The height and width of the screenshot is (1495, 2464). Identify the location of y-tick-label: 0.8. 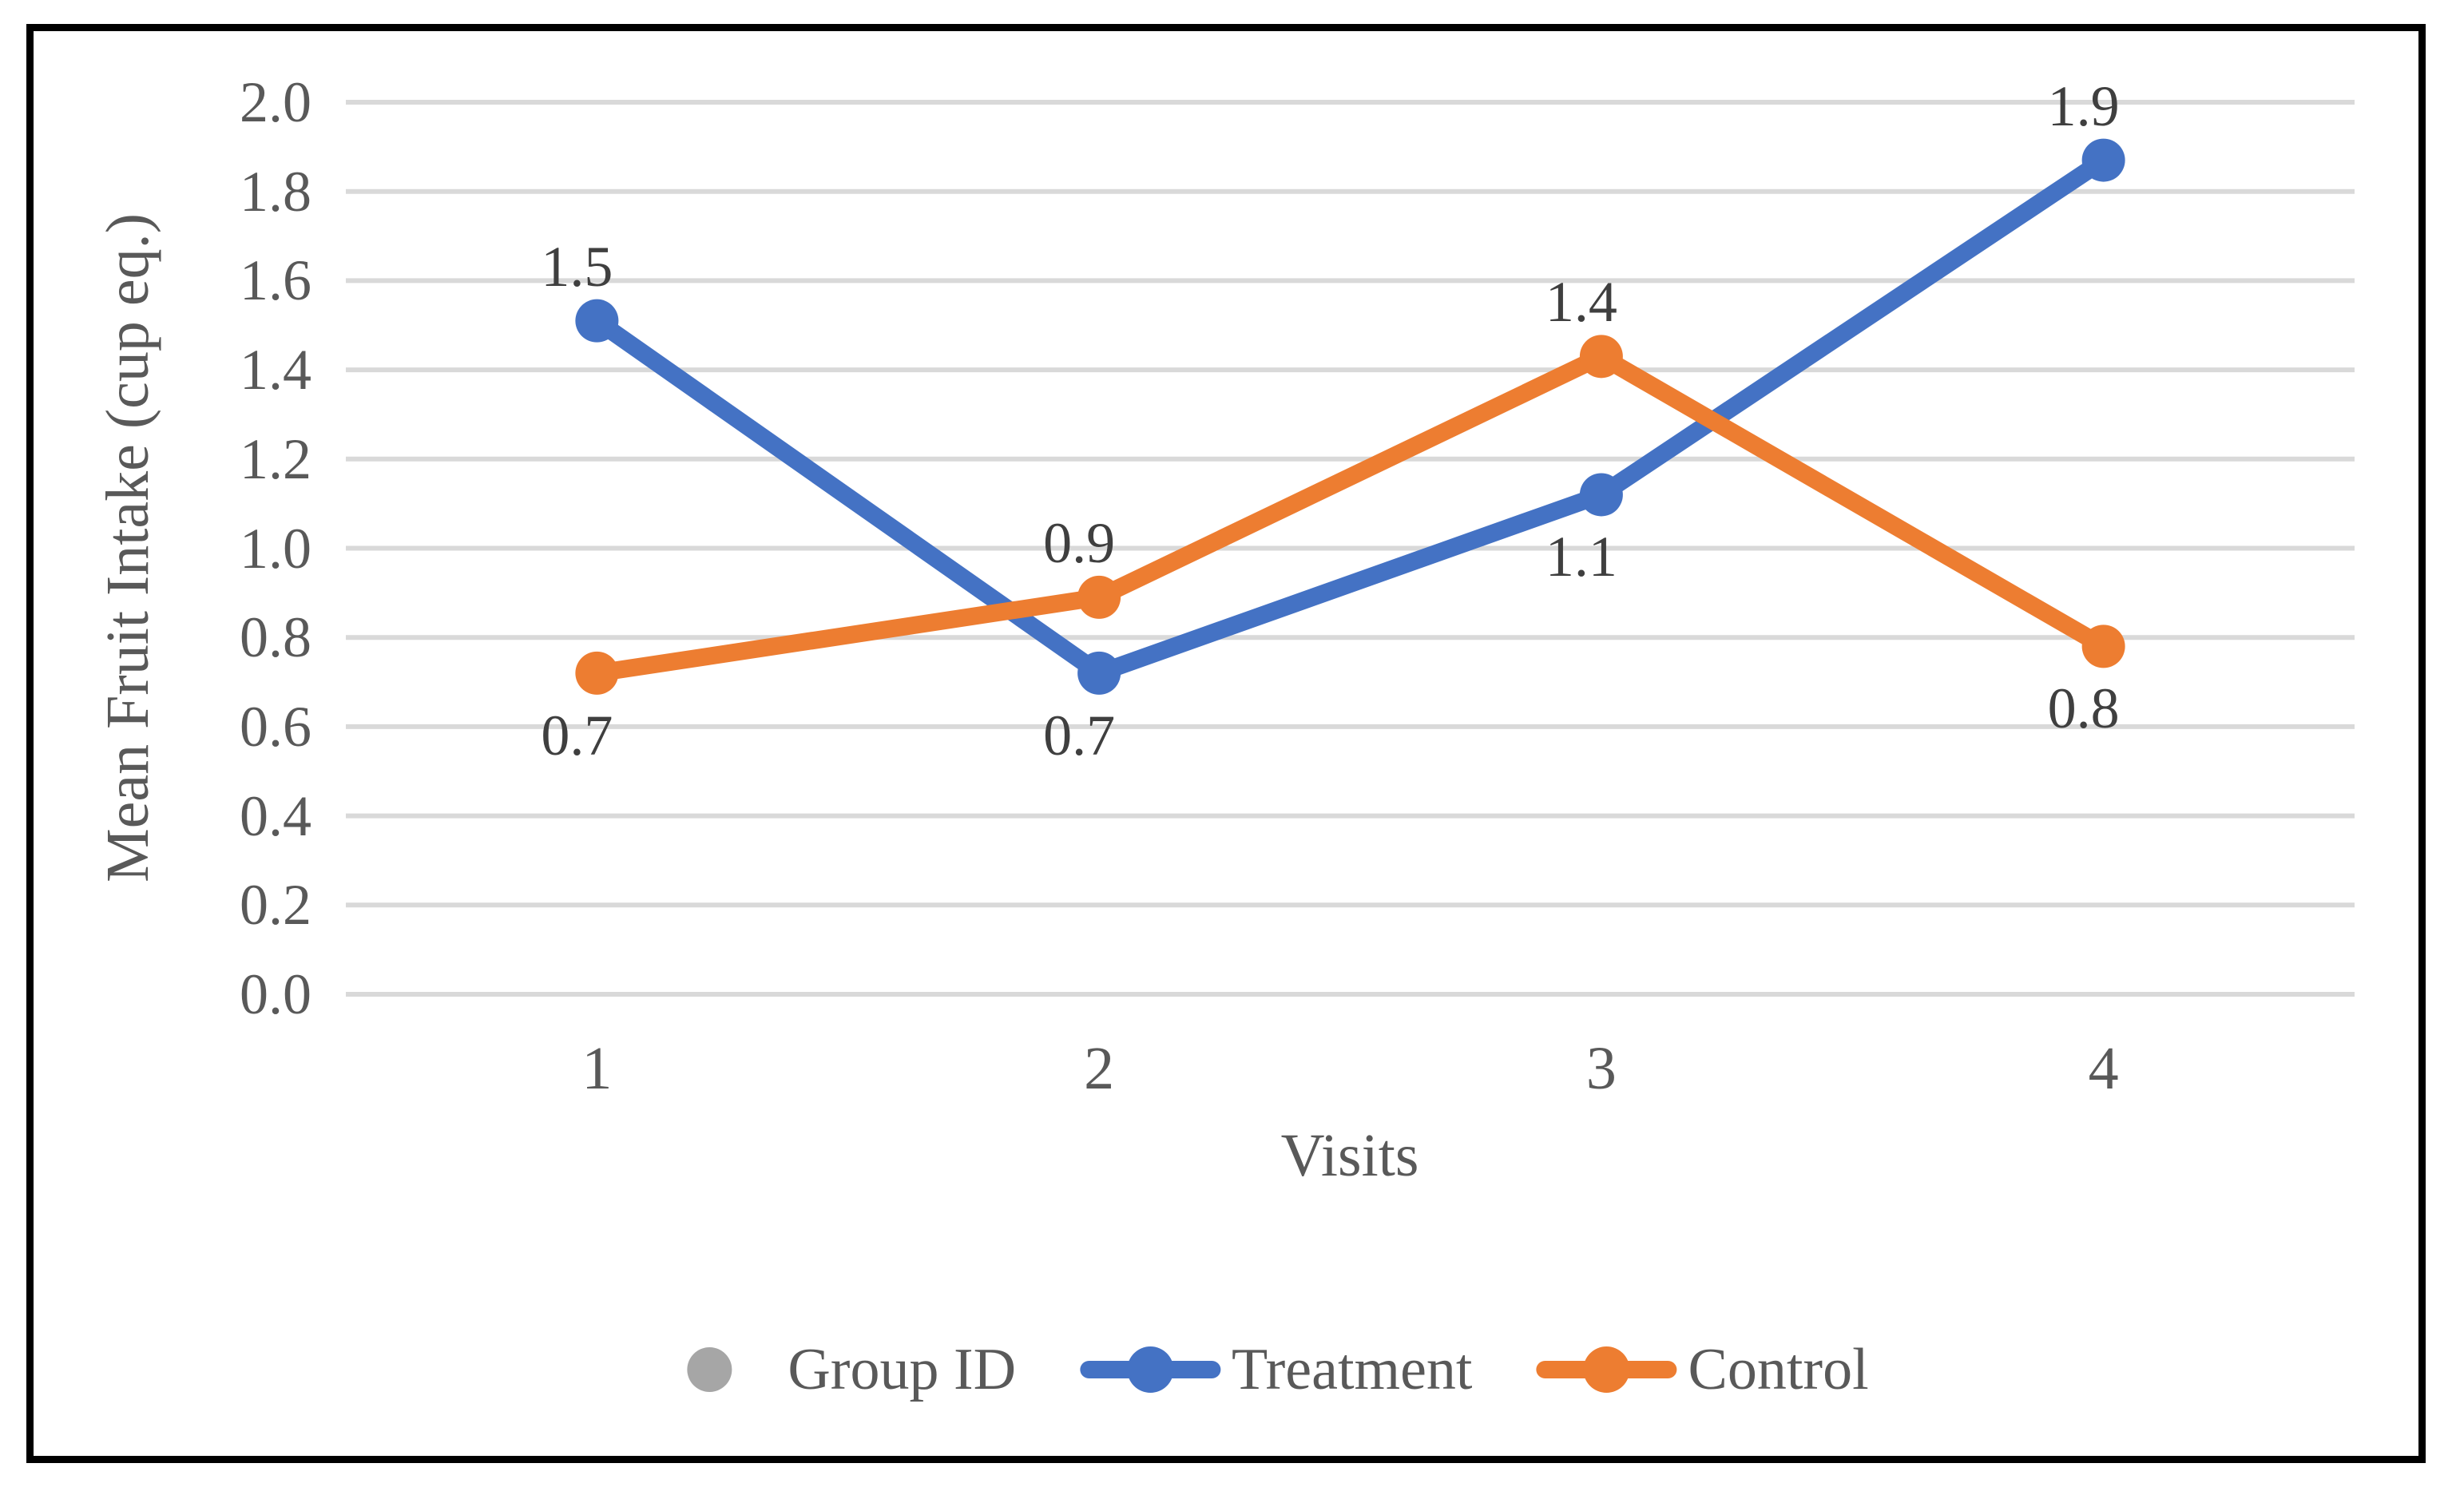
(275, 638).